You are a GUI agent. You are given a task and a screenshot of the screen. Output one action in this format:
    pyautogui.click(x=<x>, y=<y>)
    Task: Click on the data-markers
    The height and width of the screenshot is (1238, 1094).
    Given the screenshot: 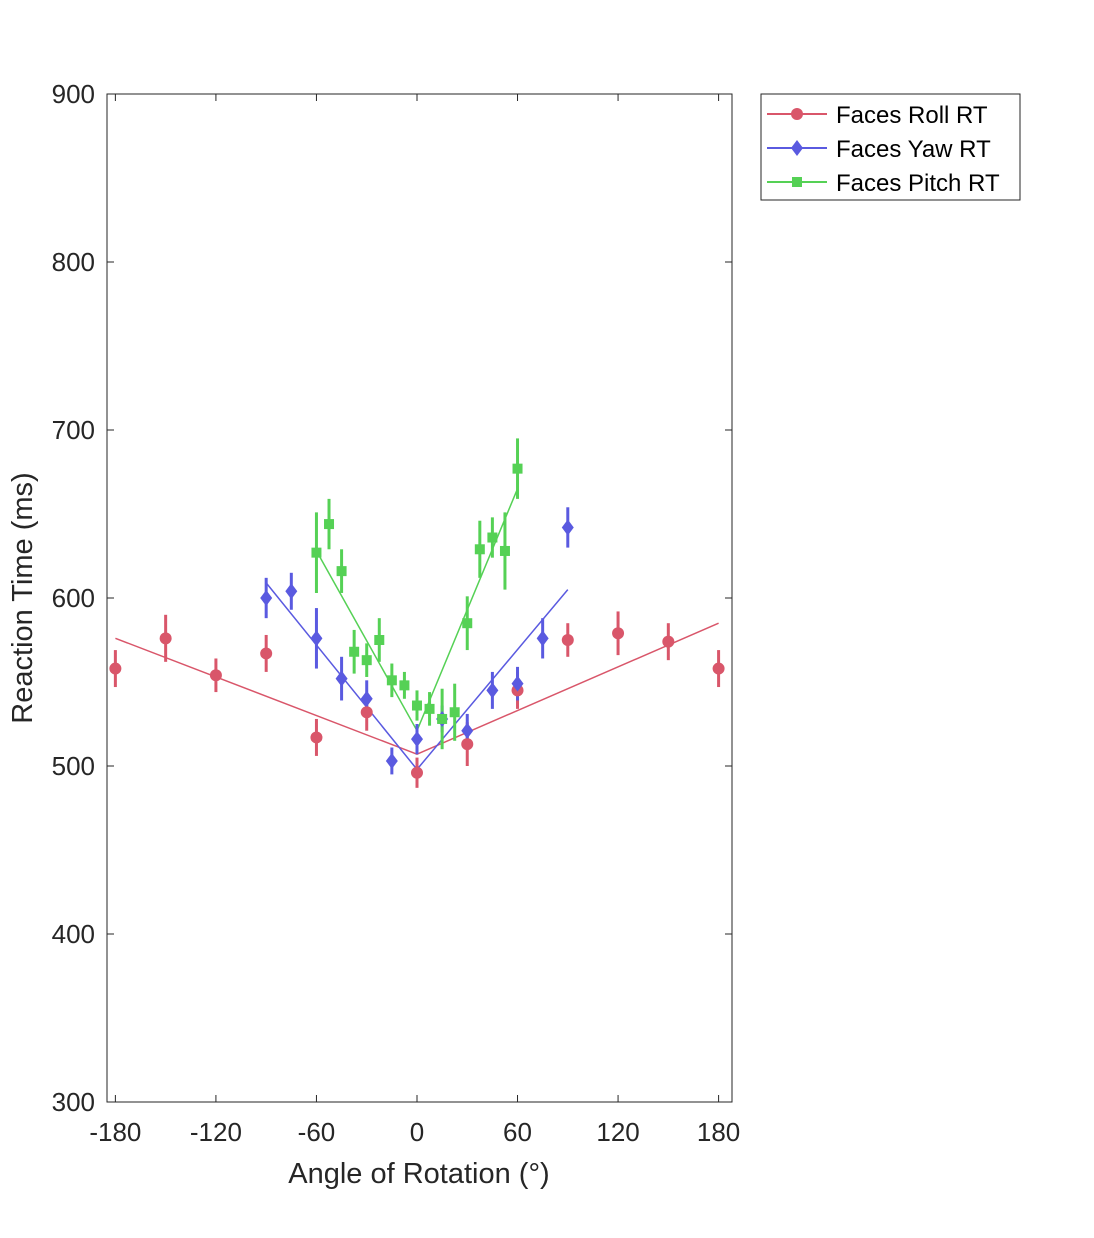 What is the action you would take?
    pyautogui.click(x=417, y=621)
    